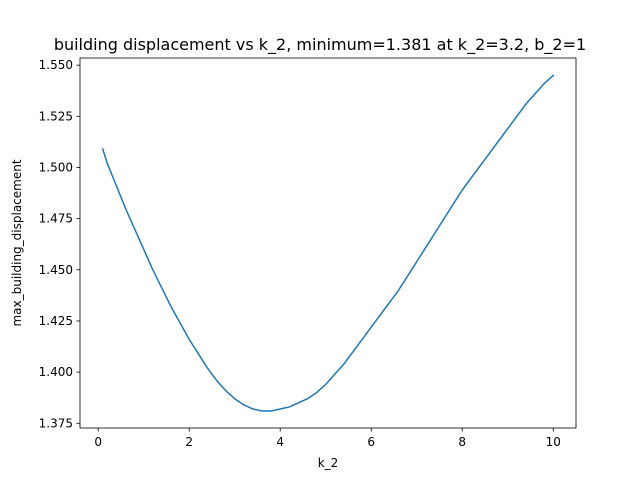 The width and height of the screenshot is (640, 480). What do you see at coordinates (59, 244) in the screenshot?
I see `y-axis: 1.375 1.400 1.425 1.450 1.475 1.500 1.525 1.550` at bounding box center [59, 244].